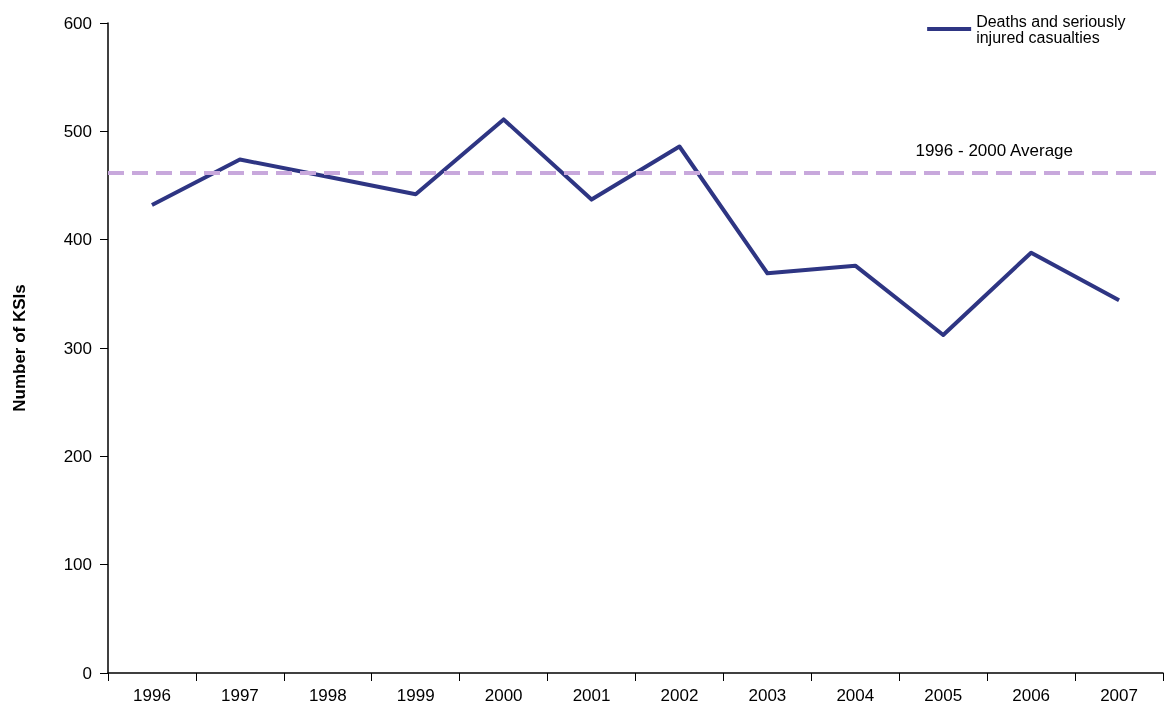 The image size is (1175, 715). Describe the element at coordinates (152, 695) in the screenshot. I see `x-tick-label: 1996` at that location.